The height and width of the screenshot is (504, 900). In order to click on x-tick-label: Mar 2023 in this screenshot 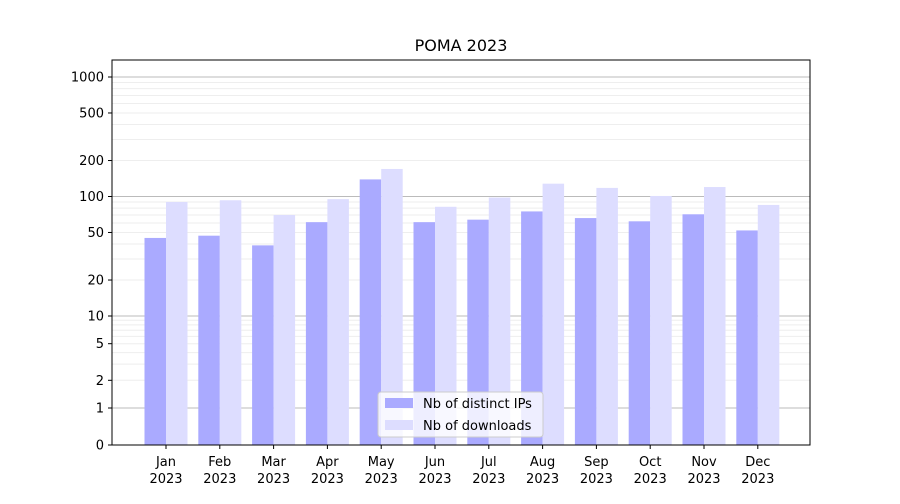, I will do `click(273, 471)`.